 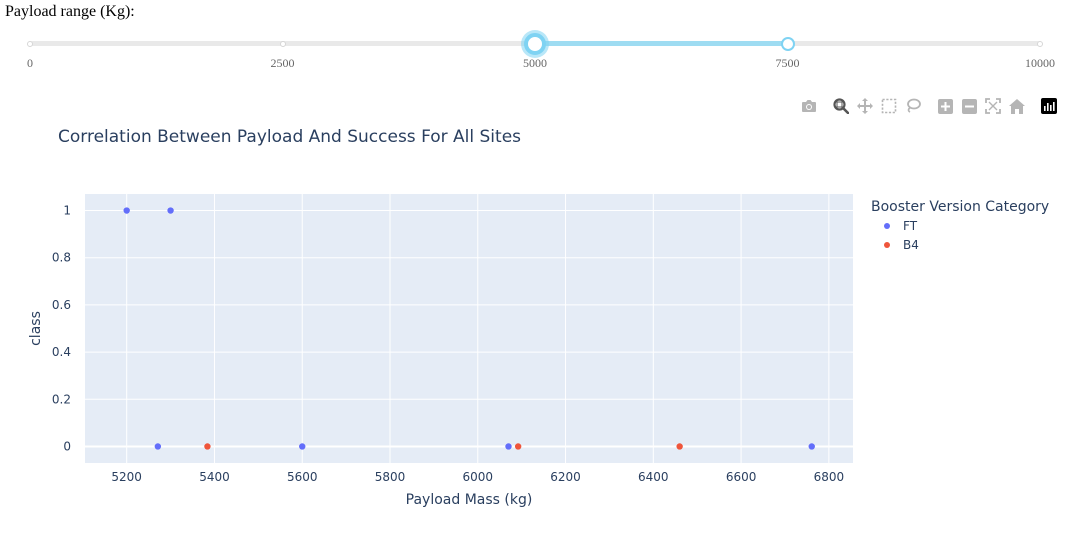 I want to click on x-tick-label: 6800, so click(x=829, y=477).